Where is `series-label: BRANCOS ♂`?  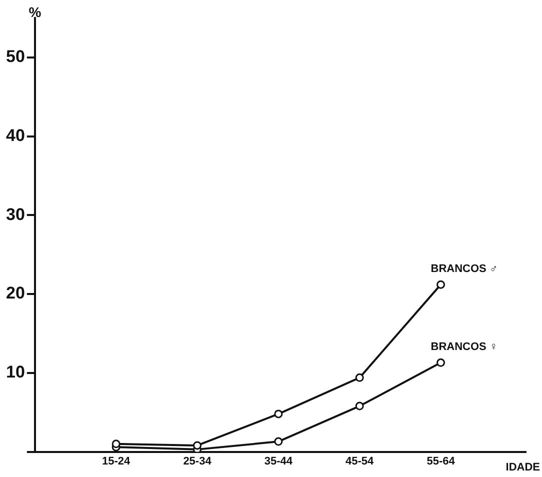 series-label: BRANCOS ♂ is located at coordinates (464, 269).